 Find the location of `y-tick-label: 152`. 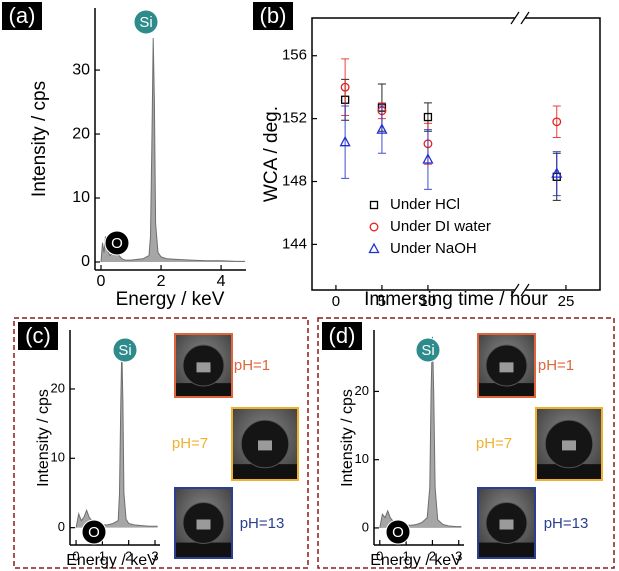

y-tick-label: 152 is located at coordinates (294, 118).